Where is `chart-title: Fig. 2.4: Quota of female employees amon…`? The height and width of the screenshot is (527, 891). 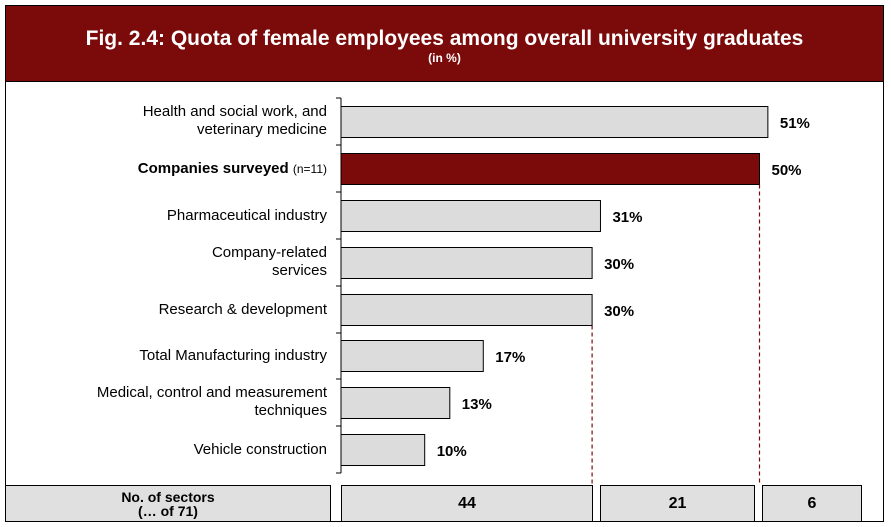 chart-title: Fig. 2.4: Quota of female employees amon… is located at coordinates (444, 38).